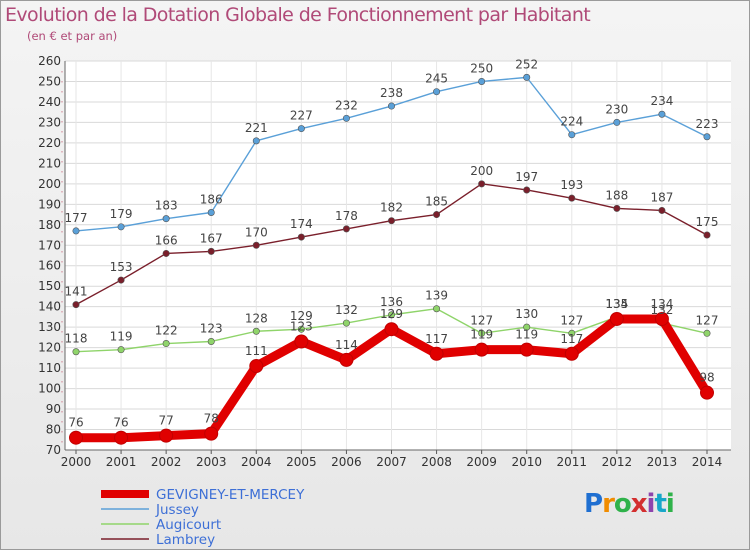 The height and width of the screenshot is (550, 750). Describe the element at coordinates (166, 206) in the screenshot. I see `data-label: 183` at that location.